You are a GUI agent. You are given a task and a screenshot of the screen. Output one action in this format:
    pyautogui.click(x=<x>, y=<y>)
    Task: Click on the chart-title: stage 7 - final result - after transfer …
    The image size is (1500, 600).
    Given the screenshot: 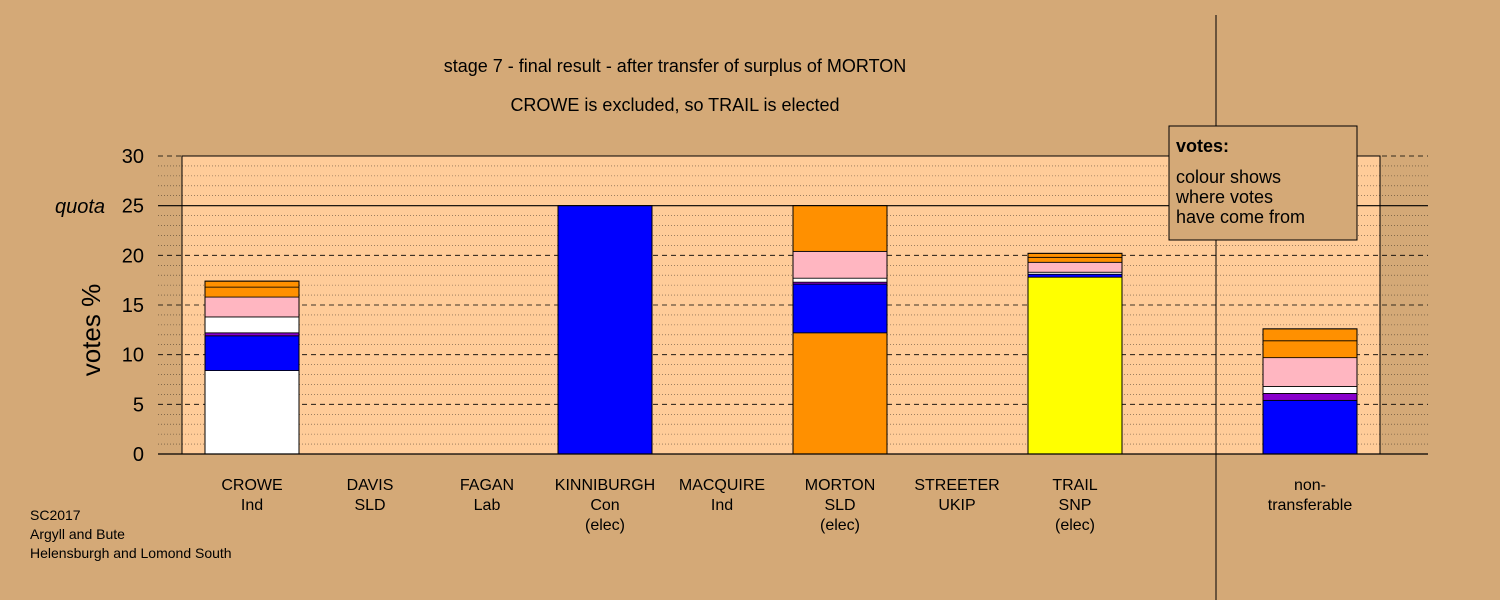 What is the action you would take?
    pyautogui.click(x=675, y=66)
    